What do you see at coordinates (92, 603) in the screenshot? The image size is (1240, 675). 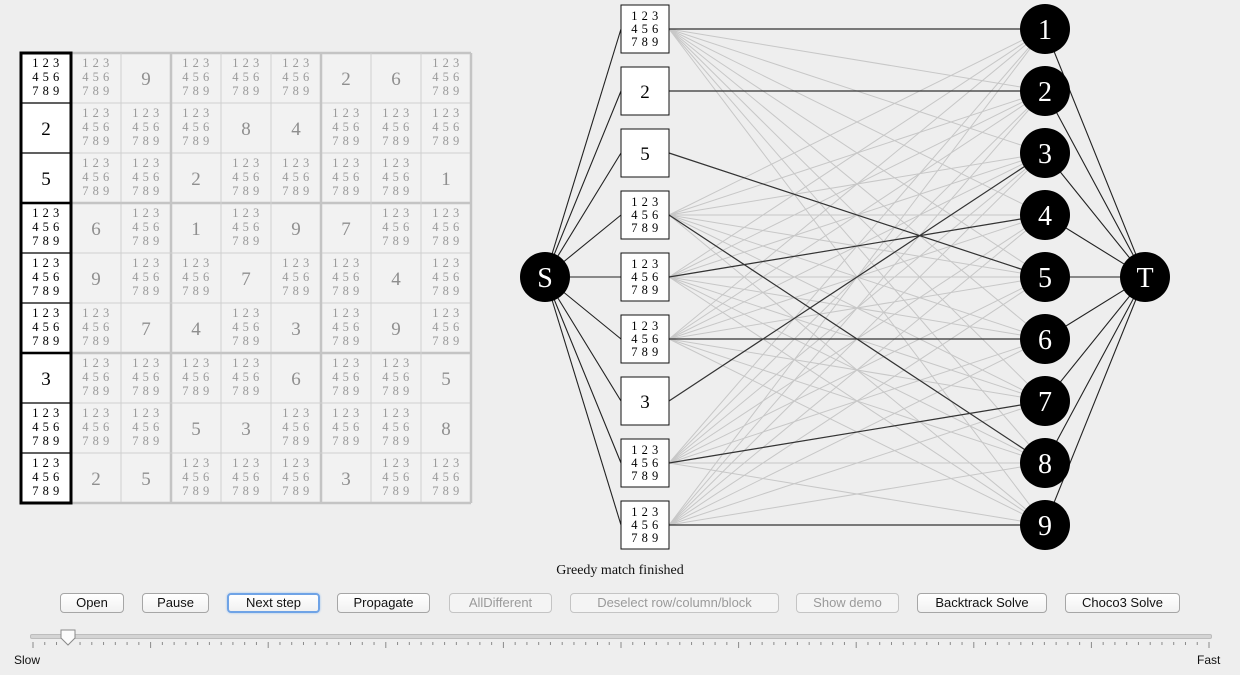 I see `open-button: Open` at bounding box center [92, 603].